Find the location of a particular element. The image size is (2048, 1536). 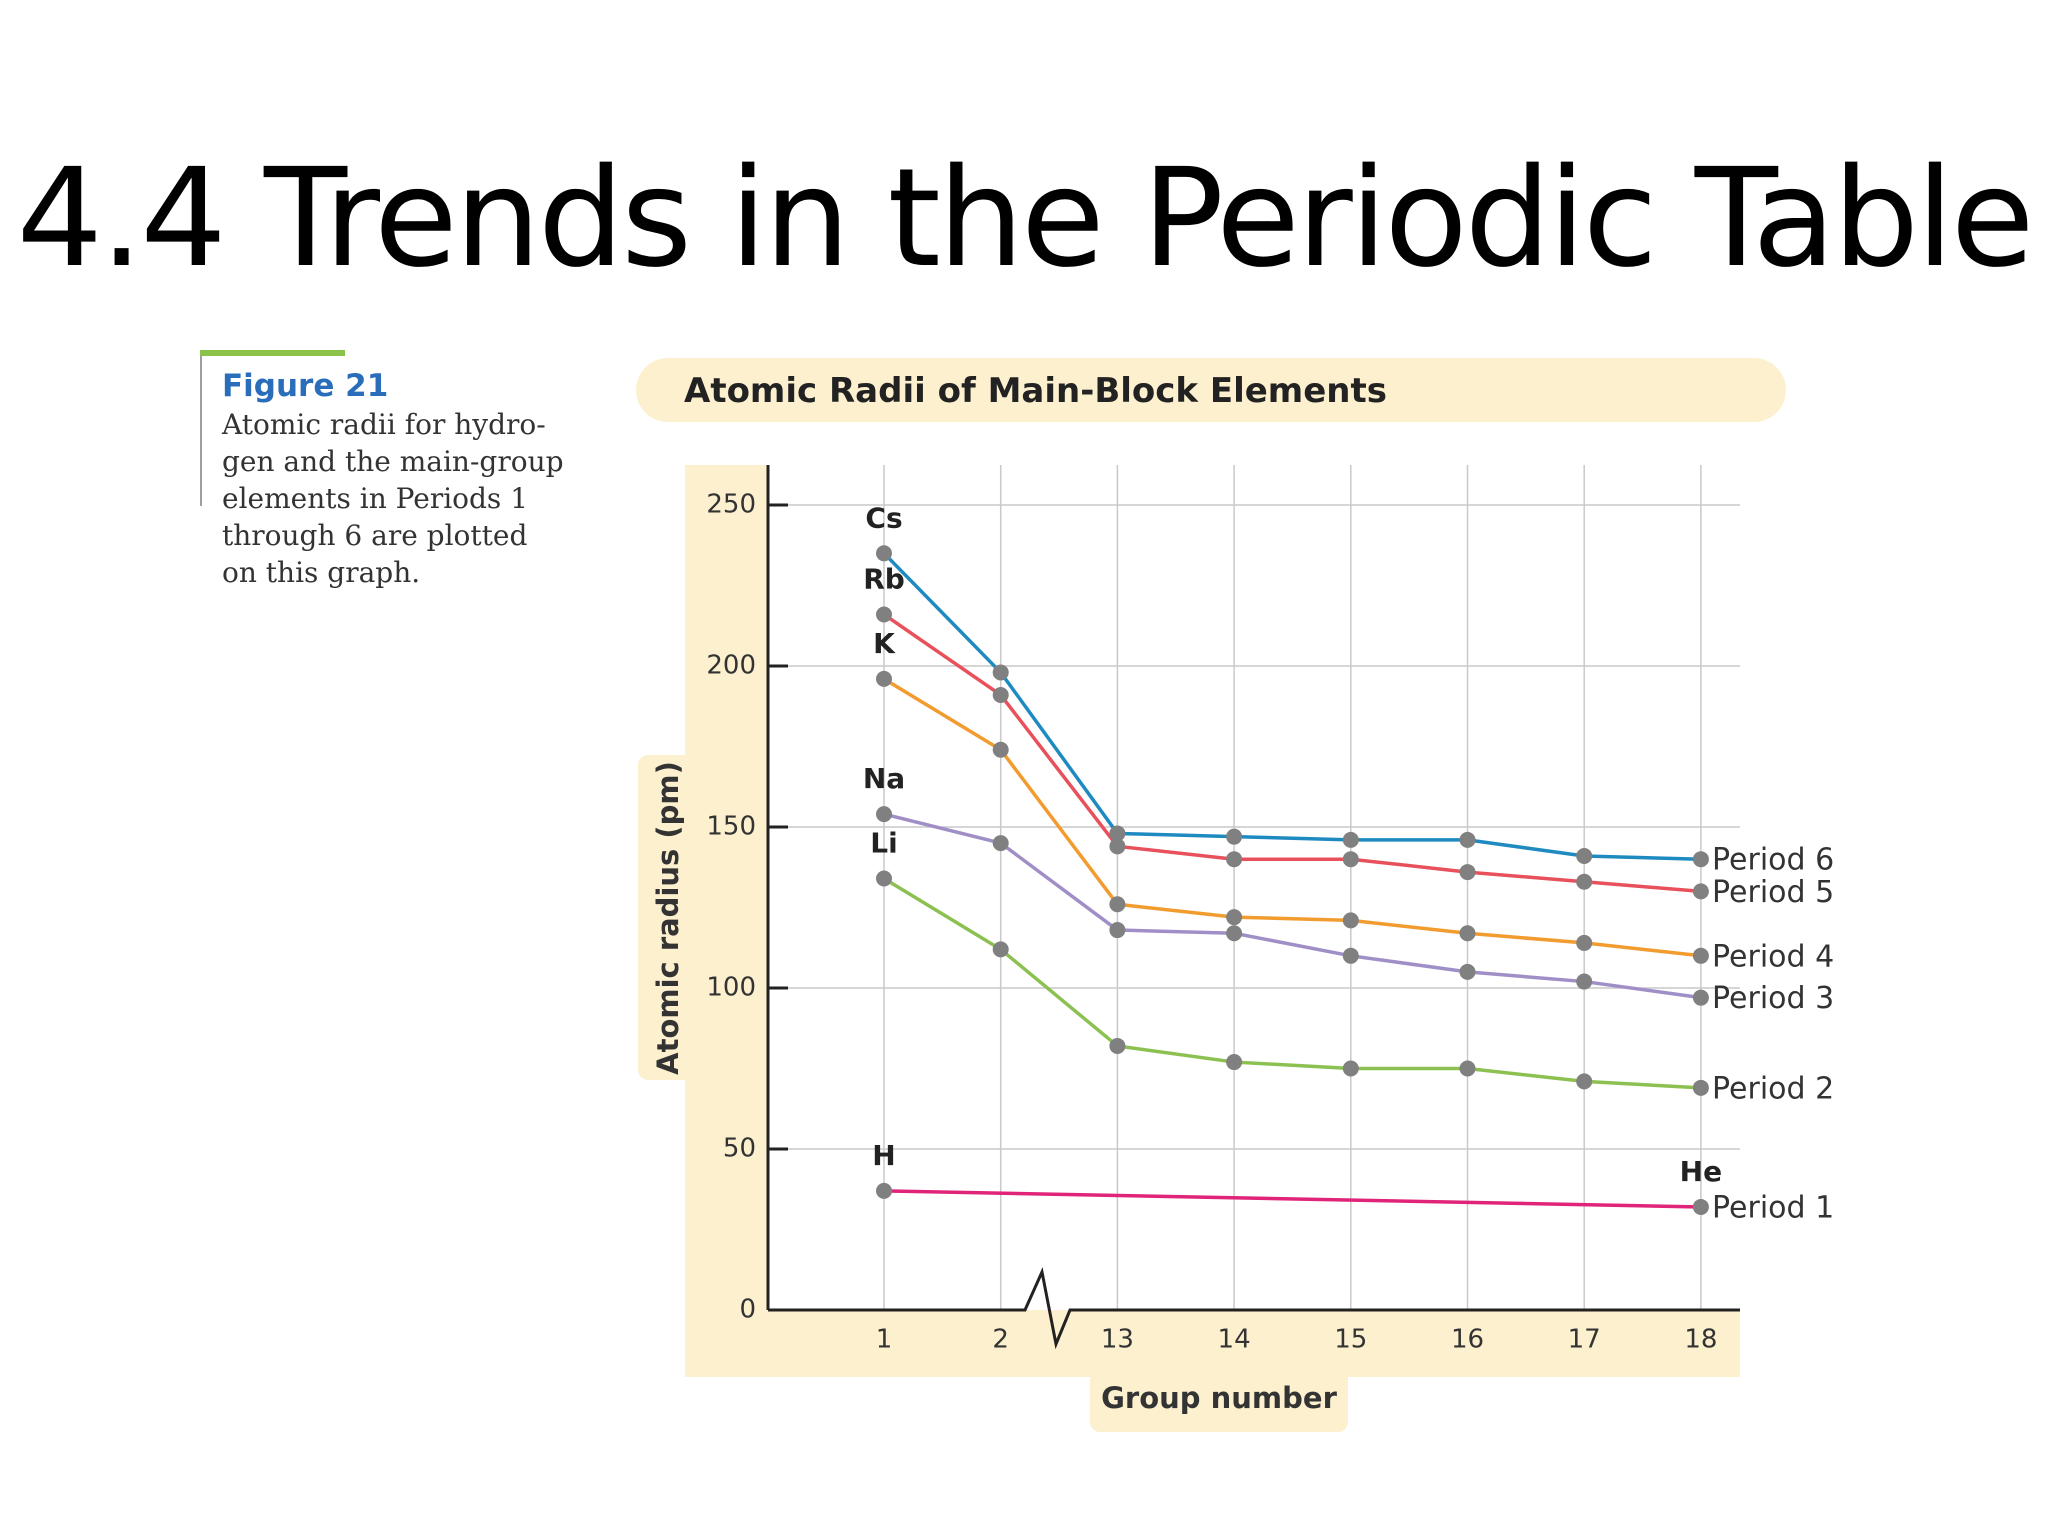

y-axis-title: Atomic radius (pm) is located at coordinates (668, 918).